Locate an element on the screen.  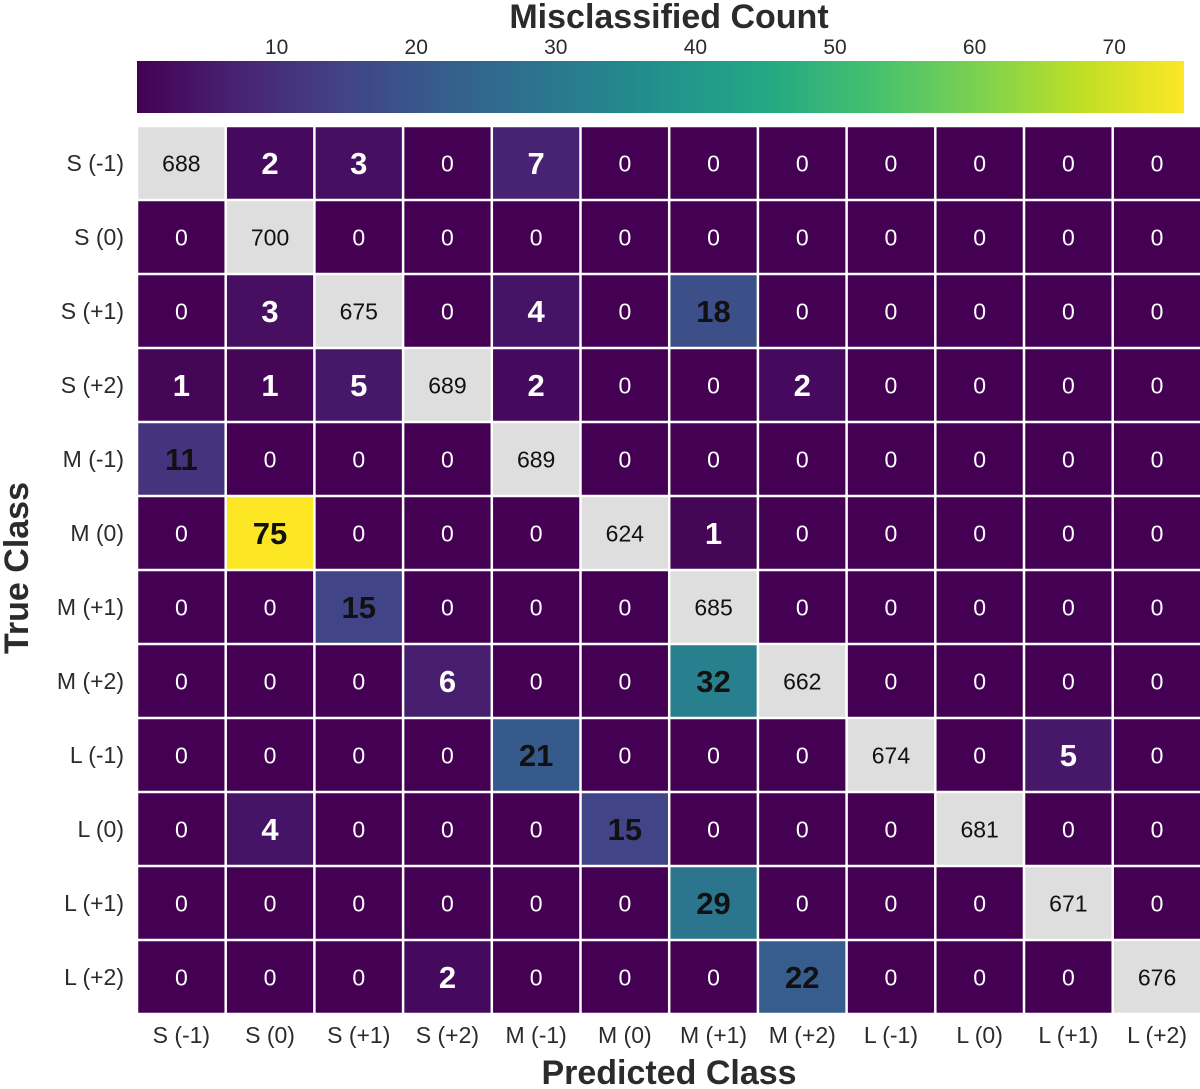
cell-value-label: 675 is located at coordinates (359, 311).